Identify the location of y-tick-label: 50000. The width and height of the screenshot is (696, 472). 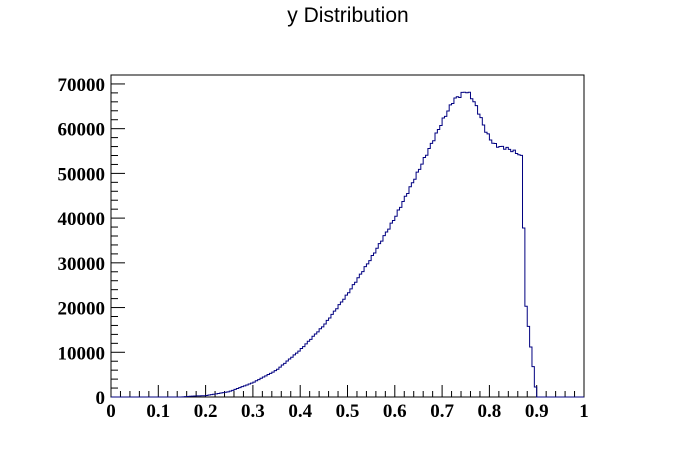
(82, 174).